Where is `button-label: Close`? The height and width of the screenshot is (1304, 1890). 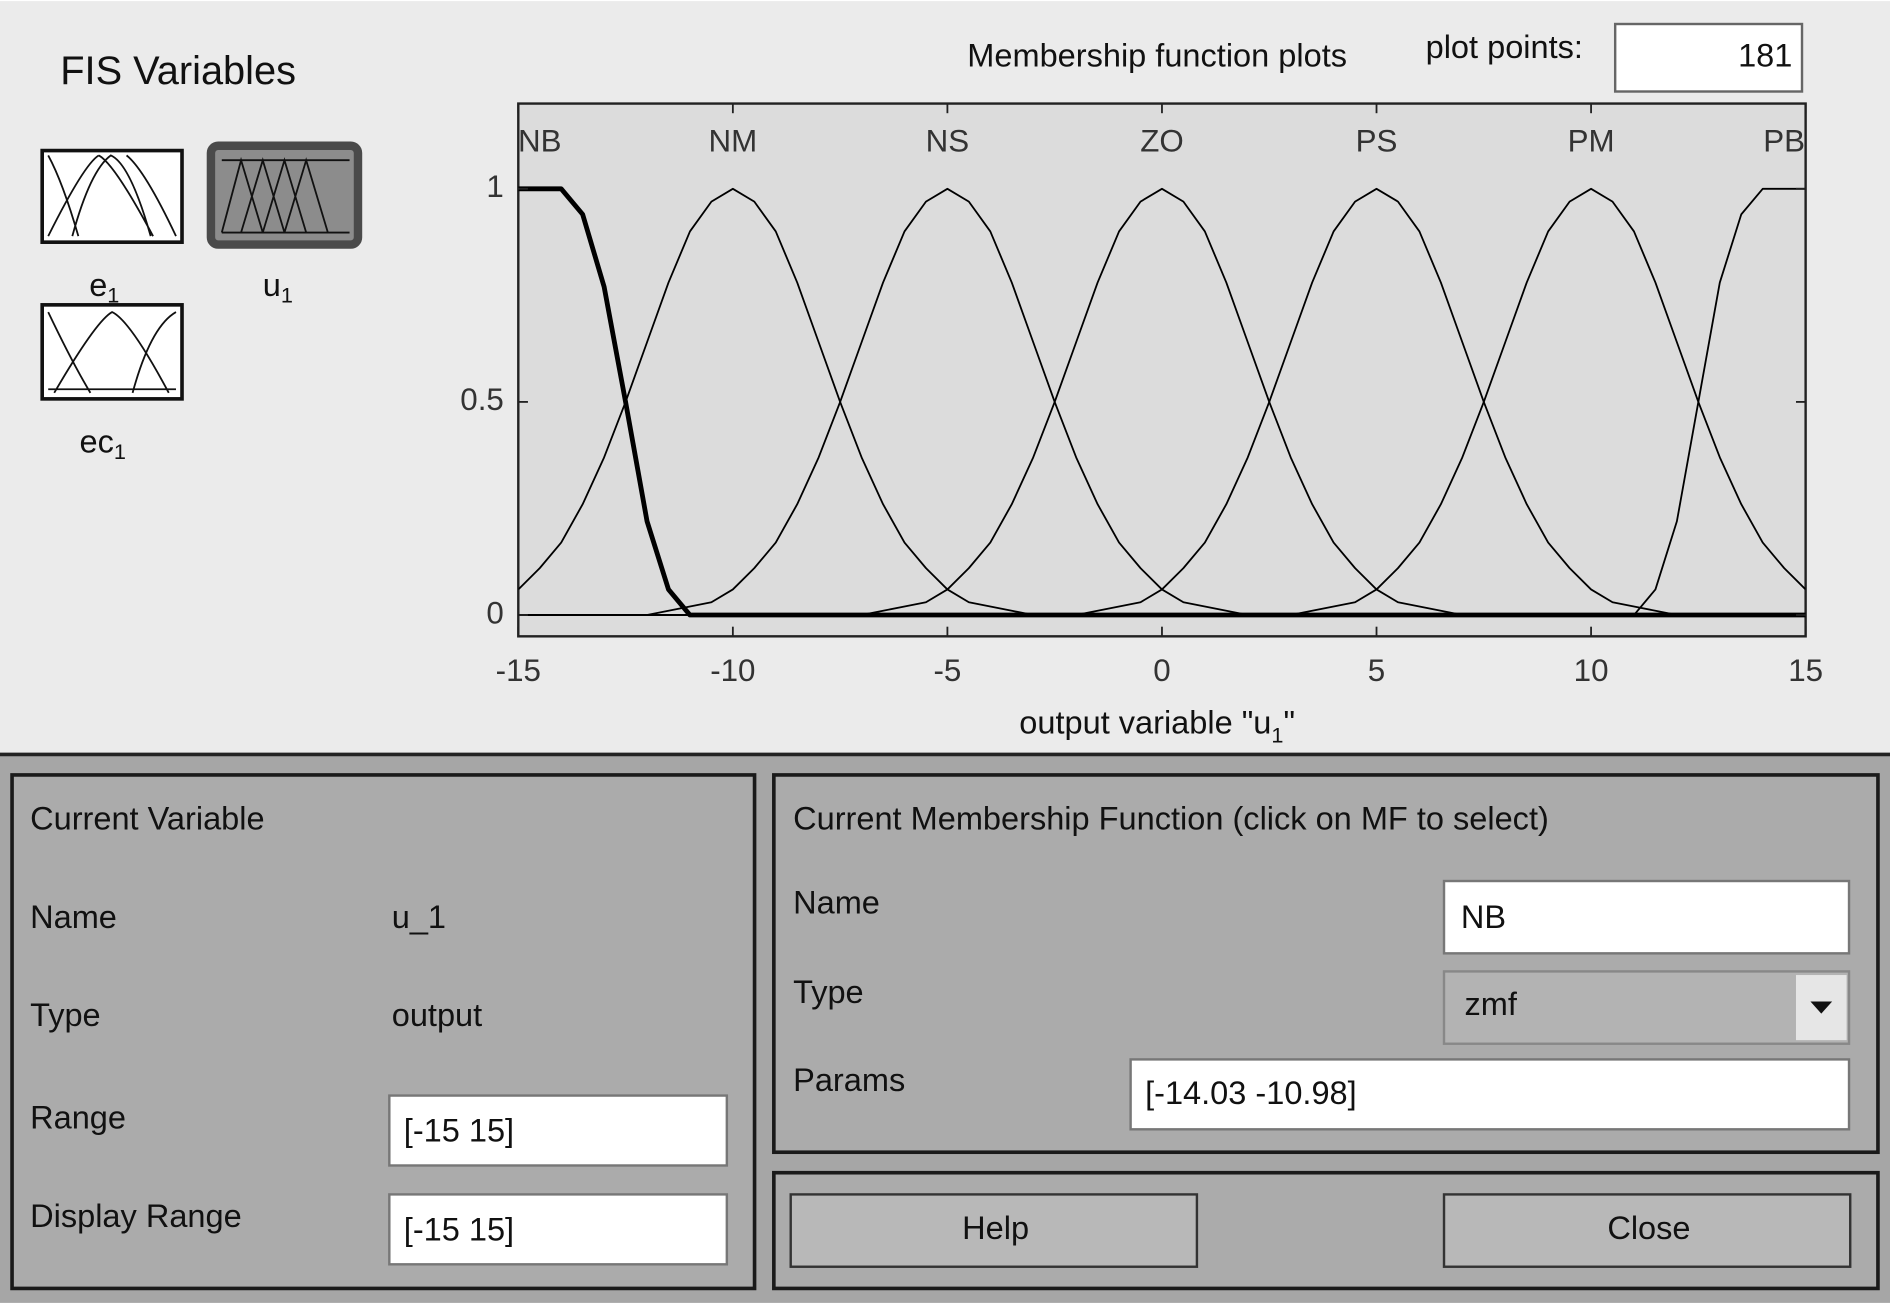 button-label: Close is located at coordinates (1648, 1228).